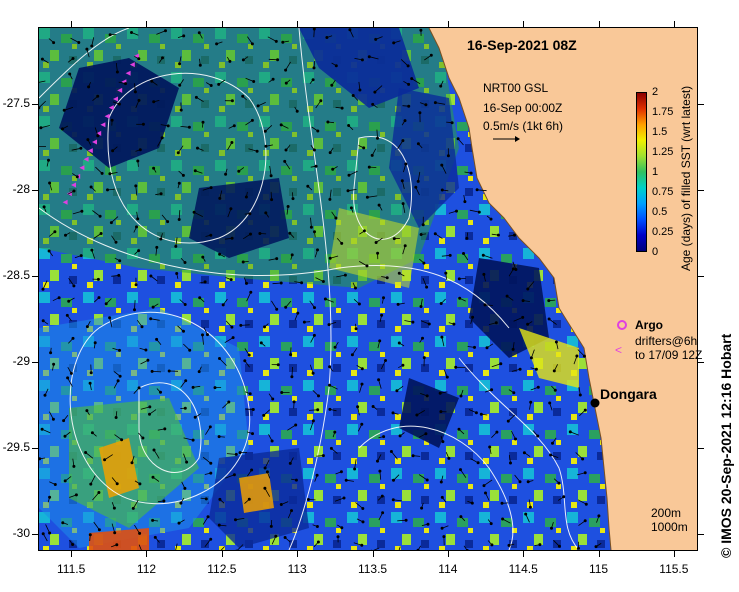 Image resolution: width=739 pixels, height=592 pixels. What do you see at coordinates (669, 355) in the screenshot?
I see `drifter-legend-label-2: to 17/09 12Z` at bounding box center [669, 355].